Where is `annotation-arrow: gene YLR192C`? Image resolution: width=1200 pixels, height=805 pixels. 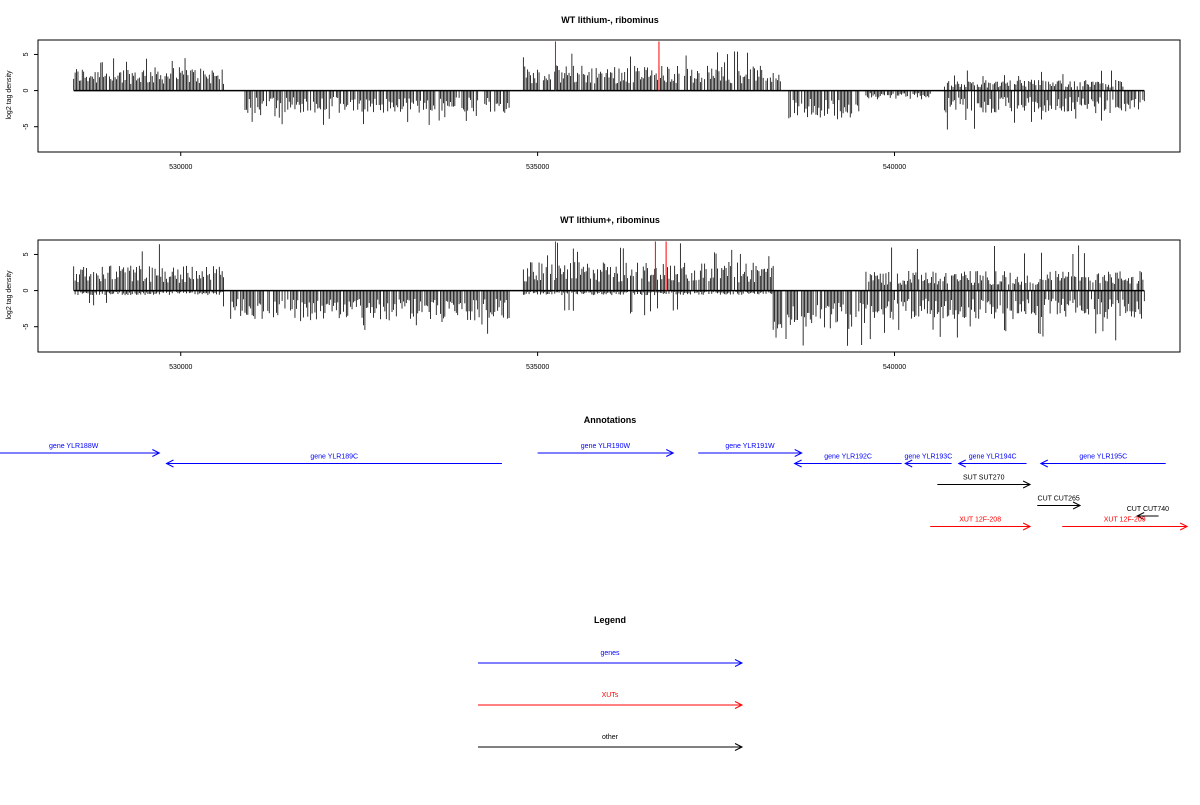
annotation-arrow: gene YLR192C is located at coordinates (847, 461).